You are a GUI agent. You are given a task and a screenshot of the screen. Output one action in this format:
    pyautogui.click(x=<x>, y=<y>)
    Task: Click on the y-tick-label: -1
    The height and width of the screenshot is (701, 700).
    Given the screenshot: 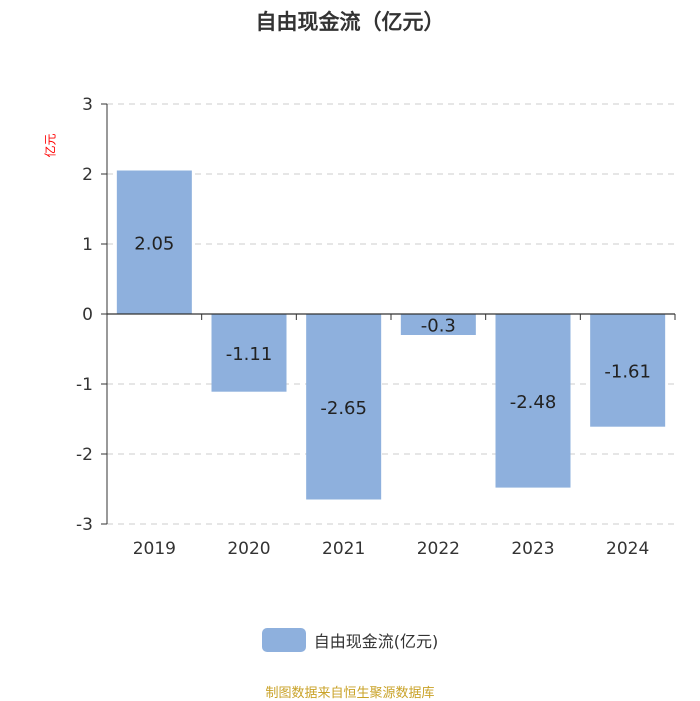 What is the action you would take?
    pyautogui.click(x=84, y=385)
    